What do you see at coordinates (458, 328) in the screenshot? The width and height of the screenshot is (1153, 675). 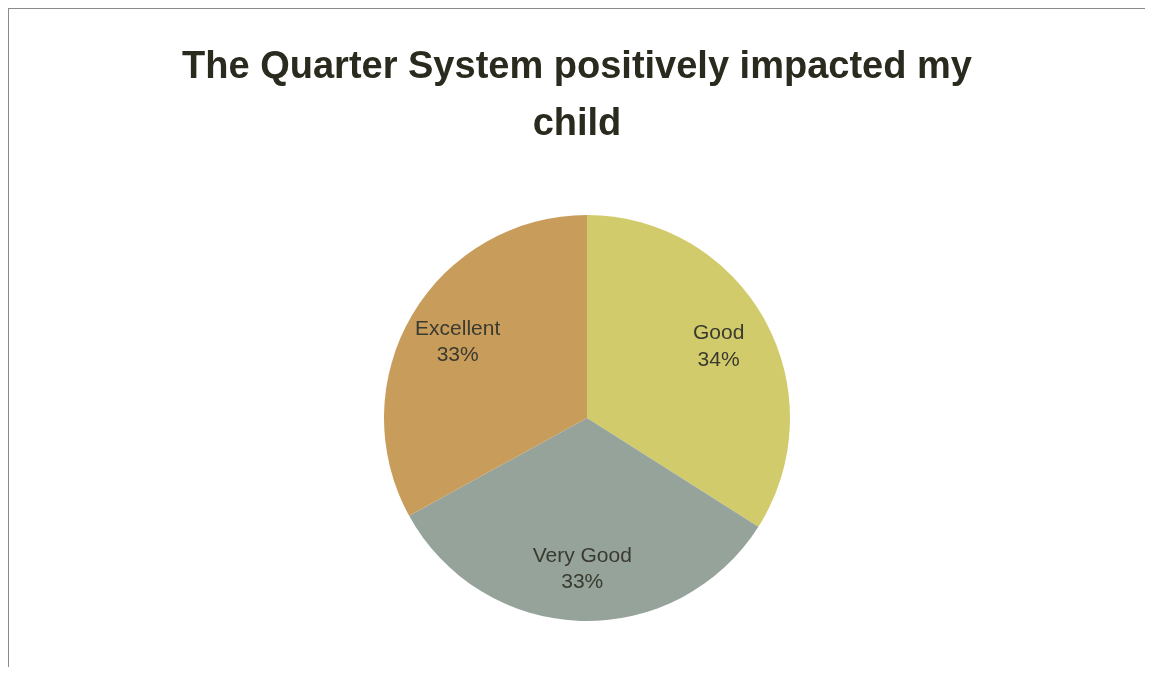 I see `slice-label: Excellent` at bounding box center [458, 328].